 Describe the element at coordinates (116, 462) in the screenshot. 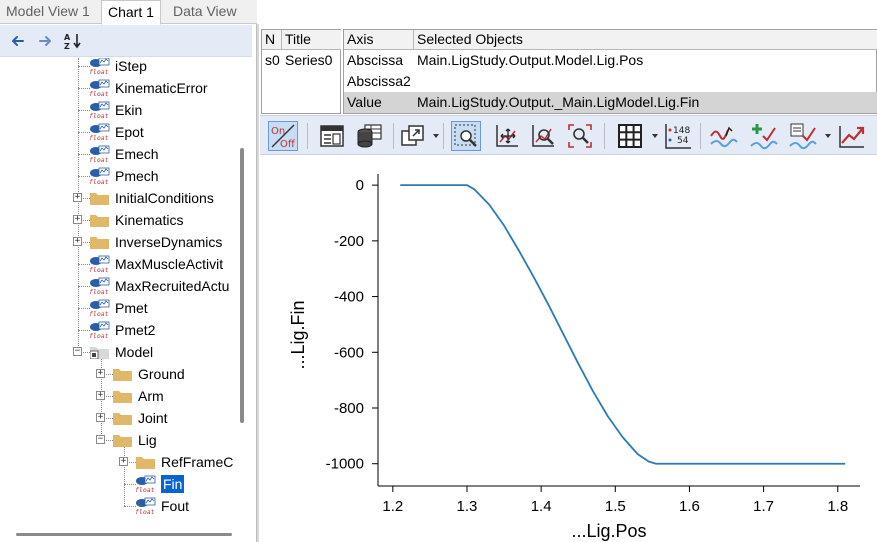

I see `tree-item-refframec: + RefFrameC` at that location.